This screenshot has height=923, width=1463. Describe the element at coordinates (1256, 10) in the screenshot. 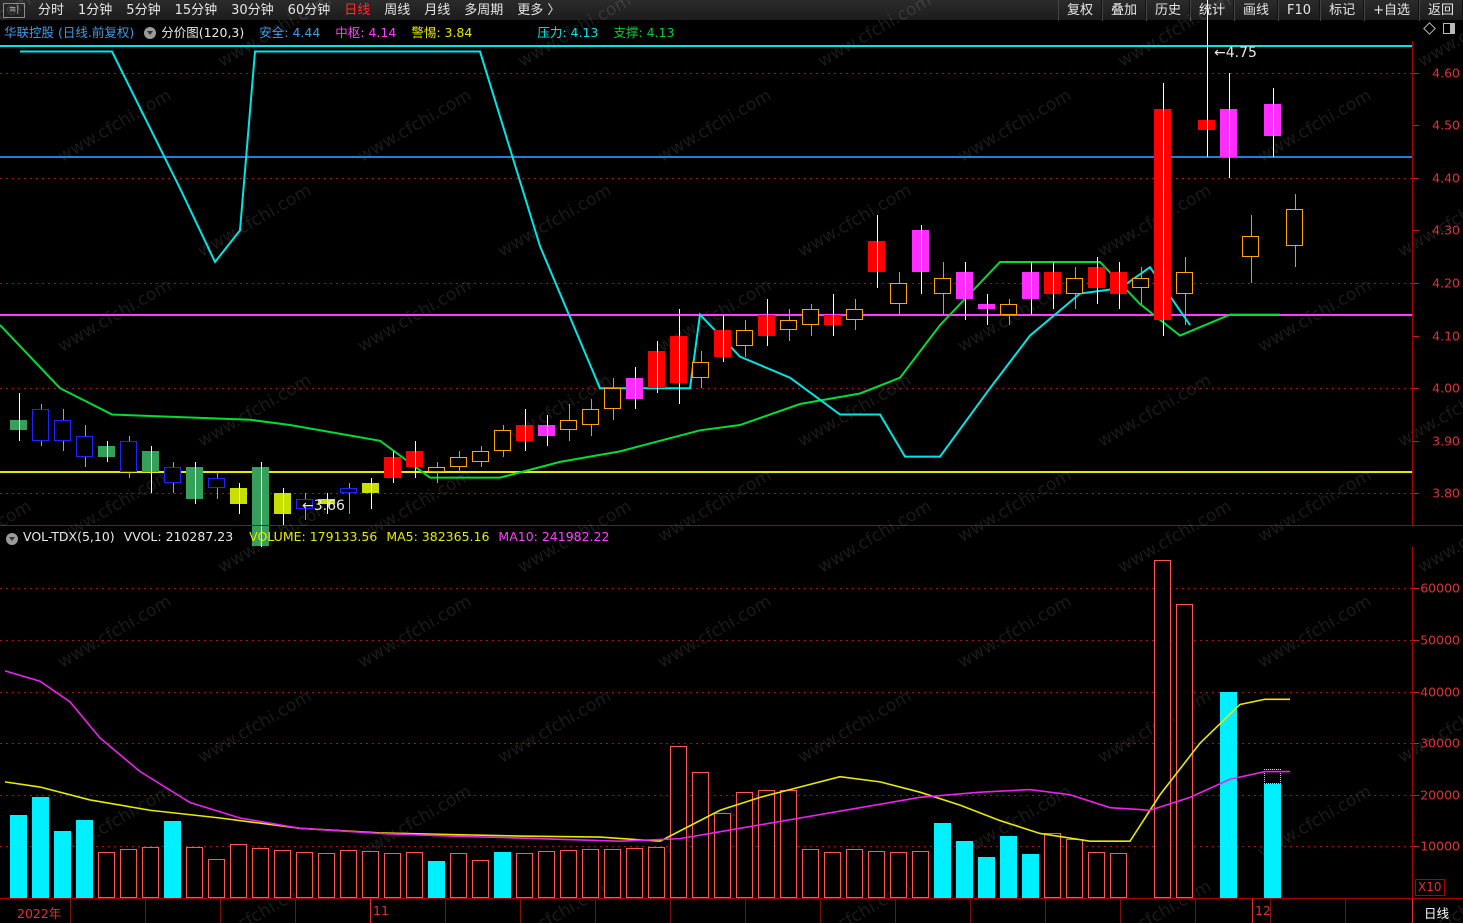

I see `toolbar-button-4: 画线` at that location.